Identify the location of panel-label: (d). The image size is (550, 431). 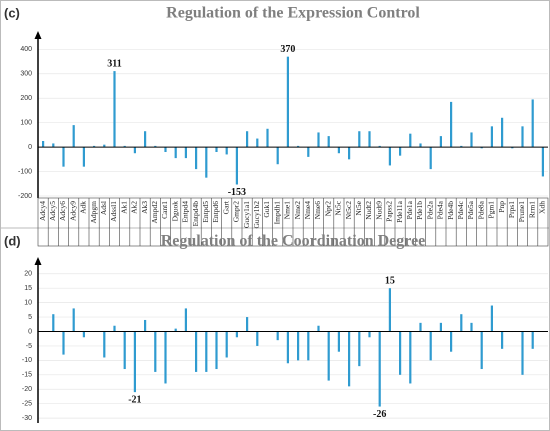
(12, 240).